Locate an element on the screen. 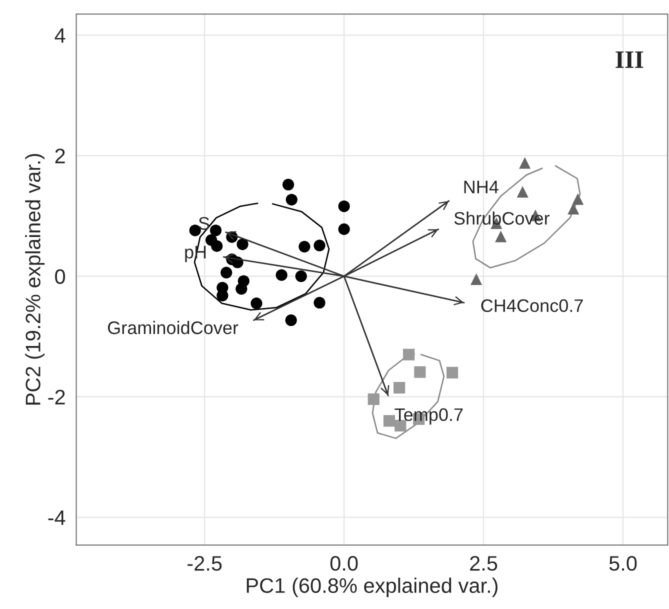 This screenshot has width=669, height=609. annotation: Temp0.7 is located at coordinates (428, 416).